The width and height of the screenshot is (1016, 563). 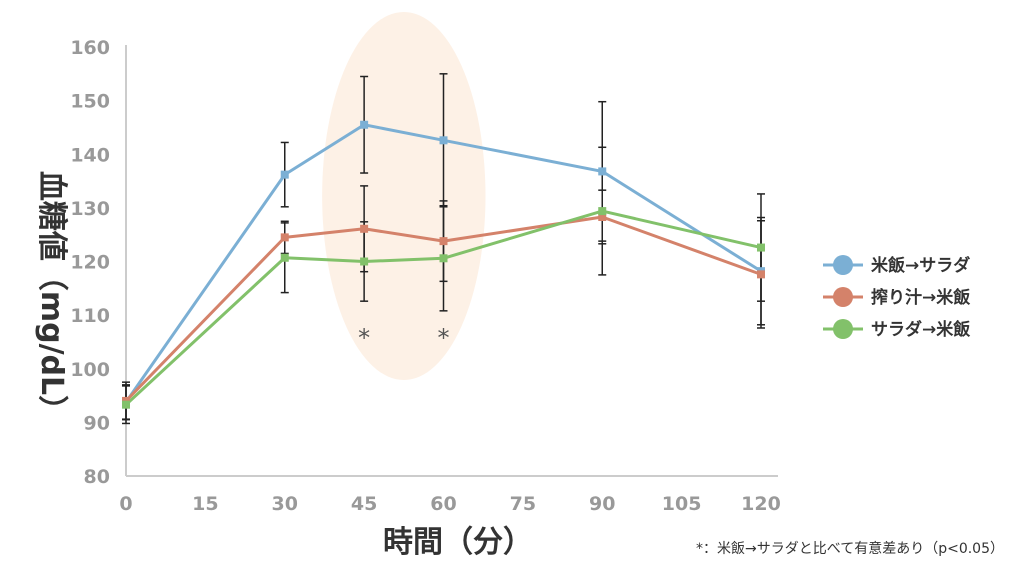 I want to click on y-tick-label: 120, so click(x=90, y=263).